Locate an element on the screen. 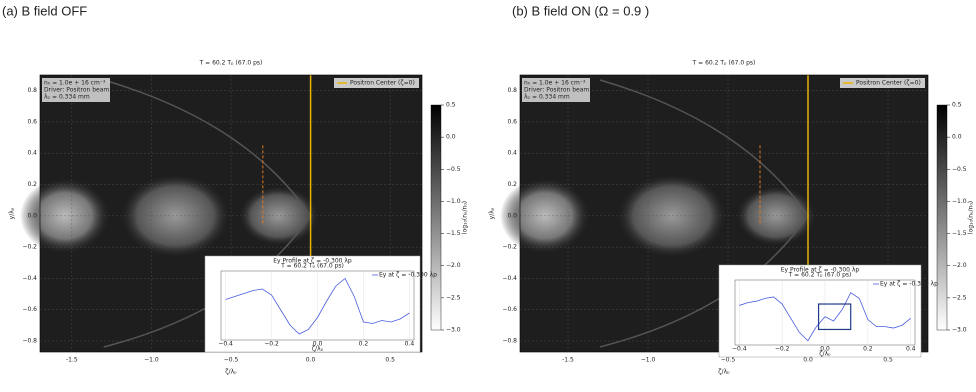 This screenshot has height=392, width=976. panel-label: (b) B field ON (Ω = 0.9 ) is located at coordinates (580, 10).